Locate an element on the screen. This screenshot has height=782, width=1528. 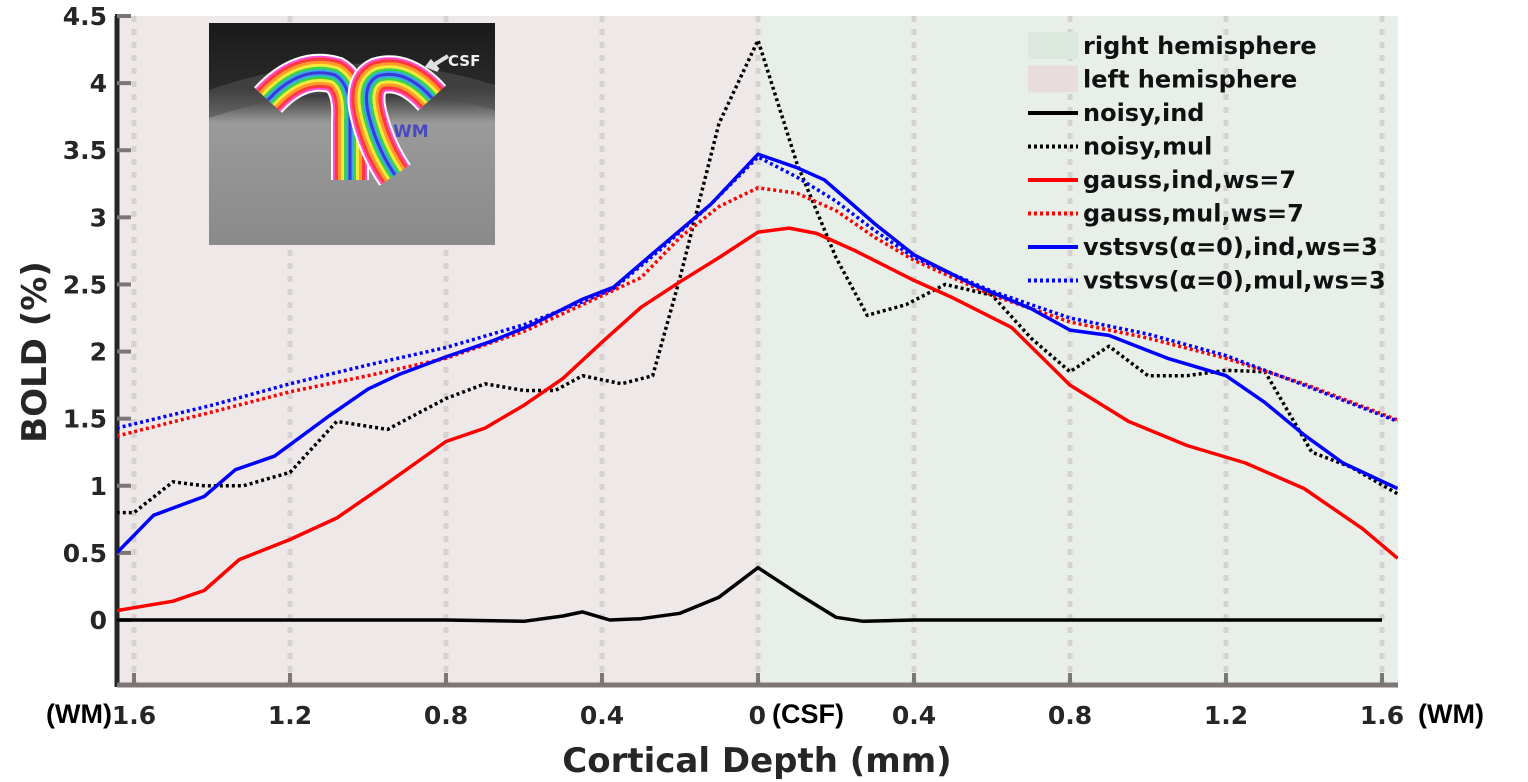
legend-item: gauss,mul,ws=7 is located at coordinates (1166, 214).